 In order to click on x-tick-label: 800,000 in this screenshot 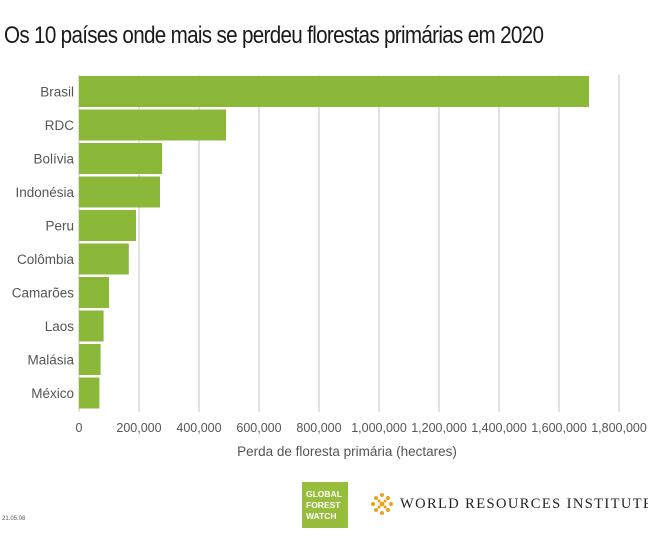, I will do `click(318, 428)`.